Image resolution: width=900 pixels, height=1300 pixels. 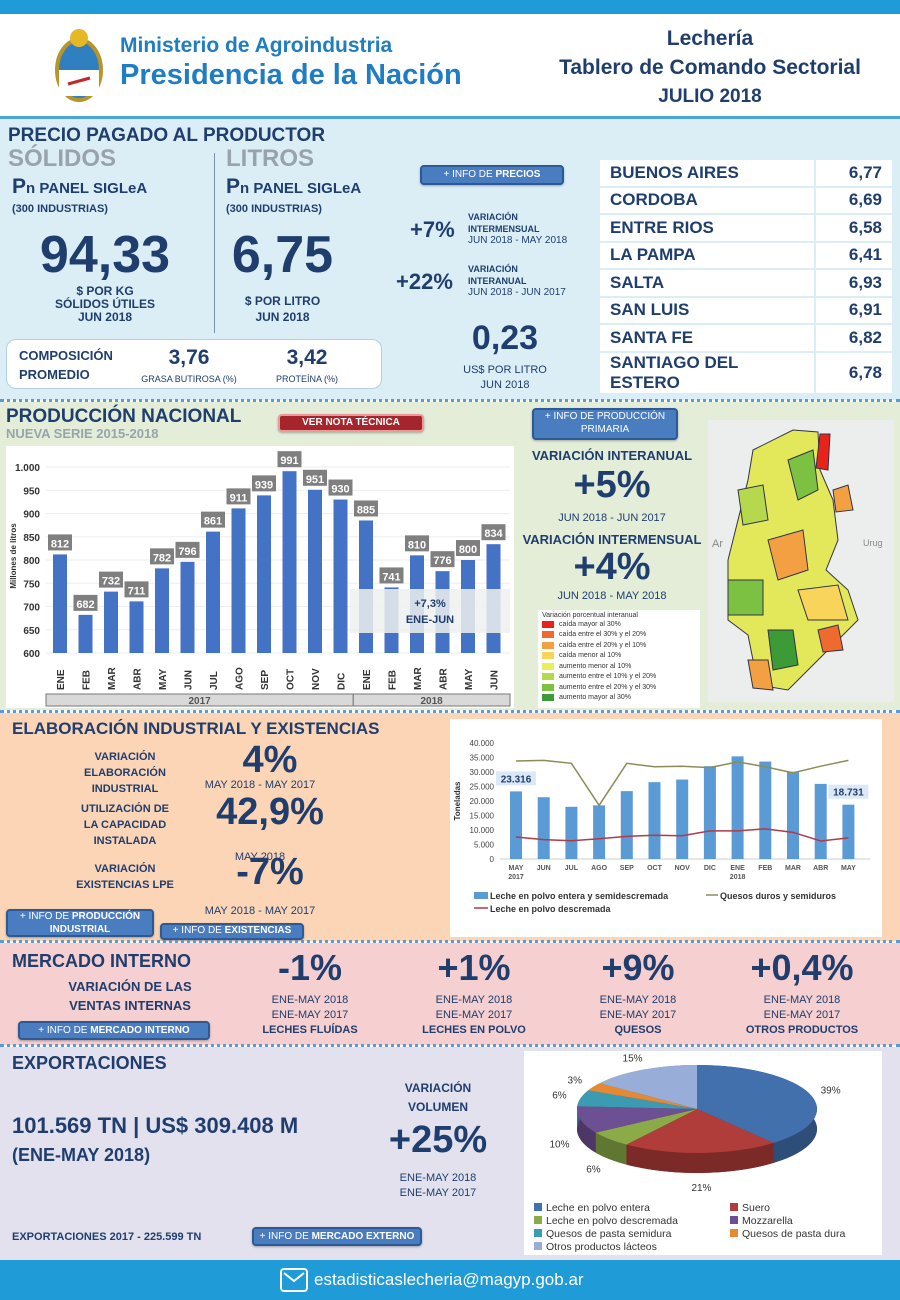 I want to click on mercado-item-value: +9%, so click(x=638, y=967).